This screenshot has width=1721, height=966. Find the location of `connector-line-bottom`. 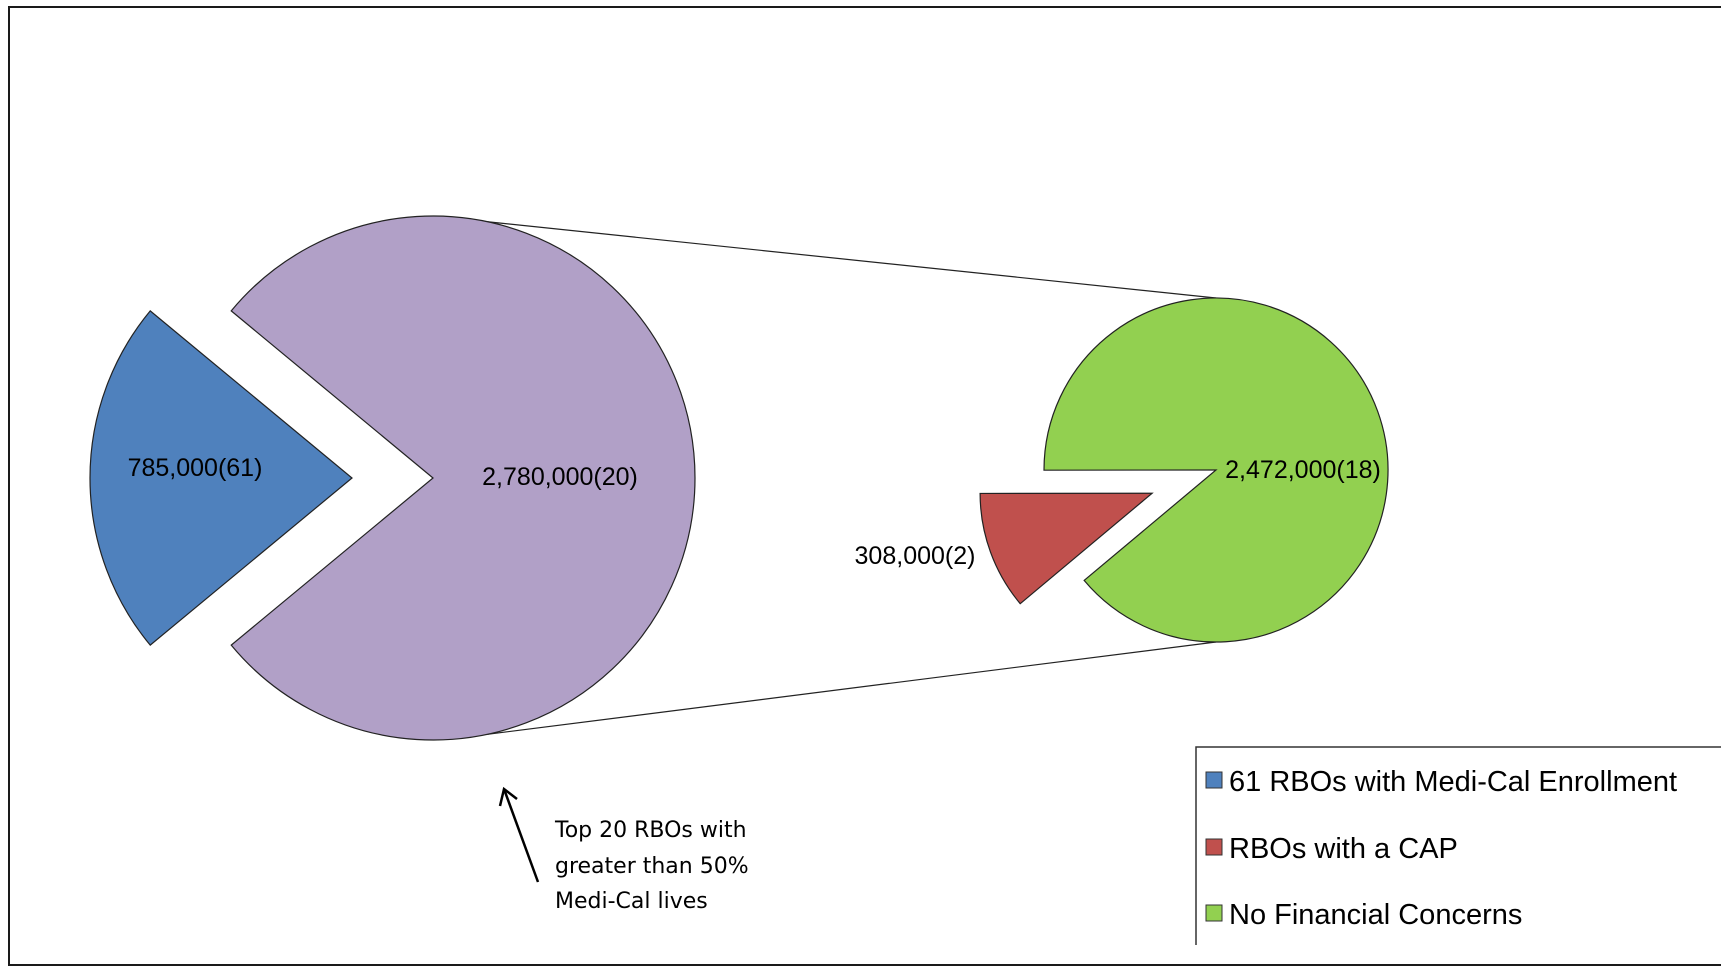

connector-line-bottom is located at coordinates (852, 688).